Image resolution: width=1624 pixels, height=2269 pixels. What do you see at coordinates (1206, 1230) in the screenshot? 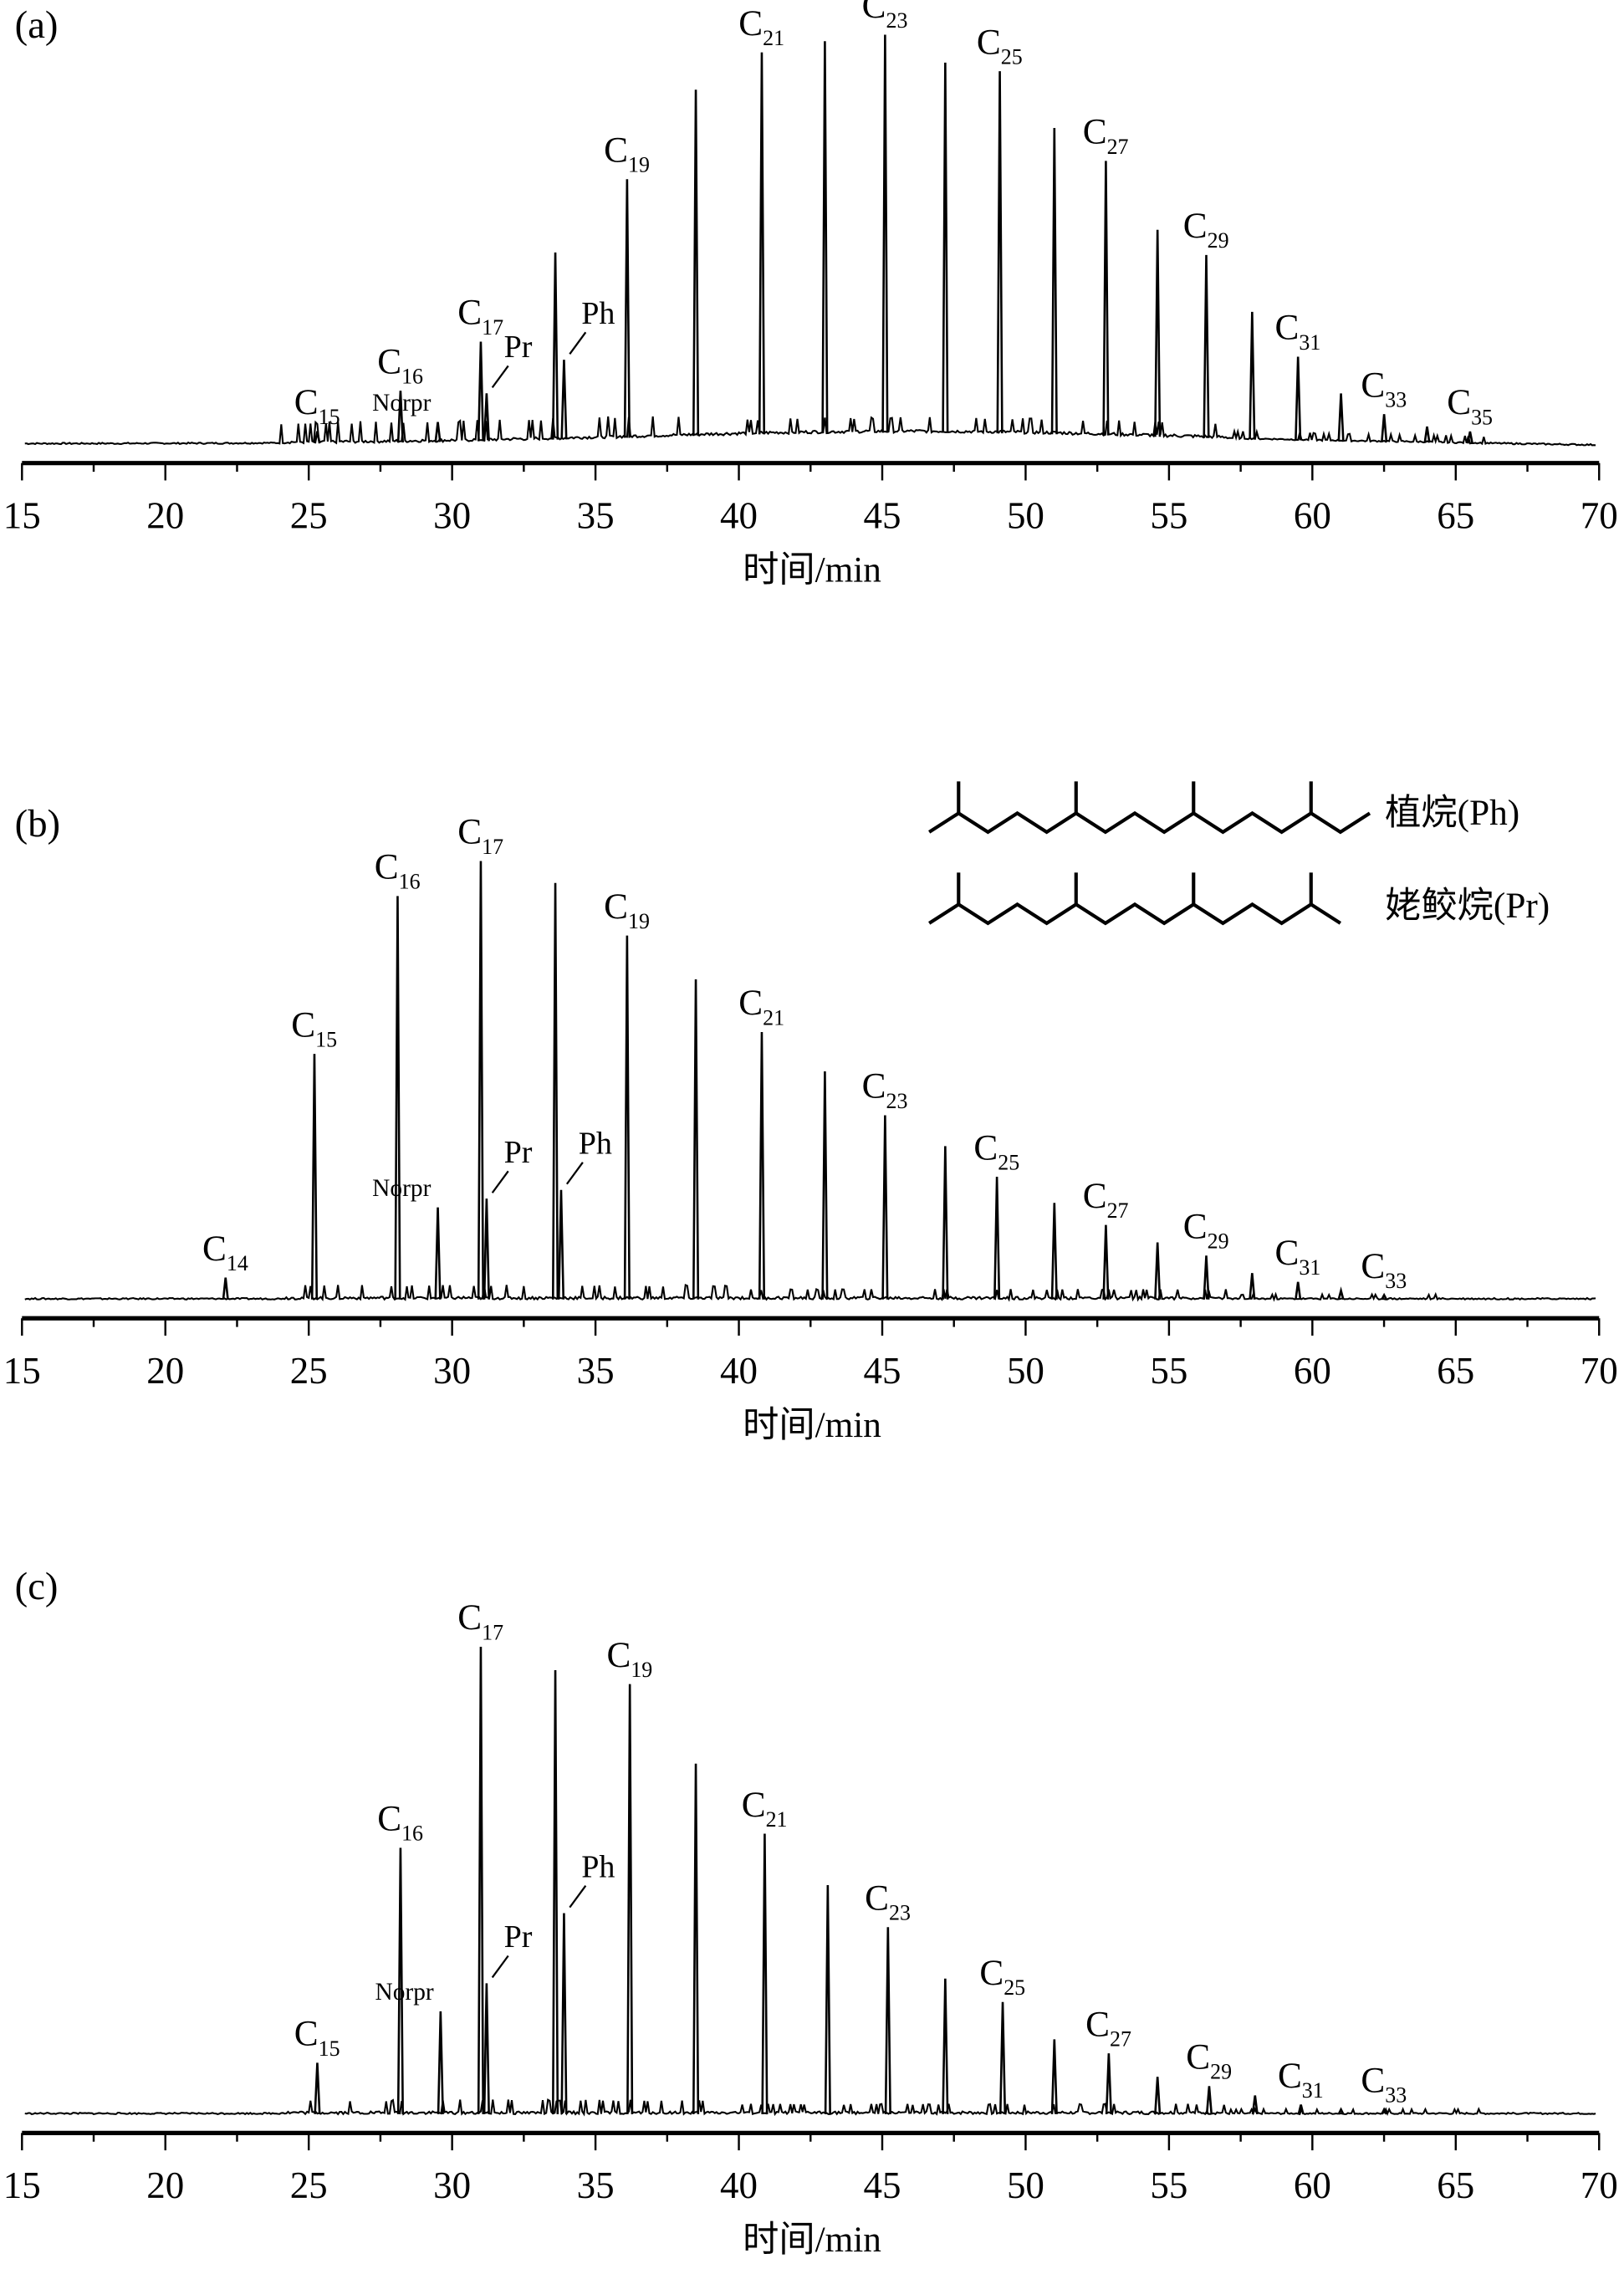
I see `peak-label-c29: C29` at bounding box center [1206, 1230].